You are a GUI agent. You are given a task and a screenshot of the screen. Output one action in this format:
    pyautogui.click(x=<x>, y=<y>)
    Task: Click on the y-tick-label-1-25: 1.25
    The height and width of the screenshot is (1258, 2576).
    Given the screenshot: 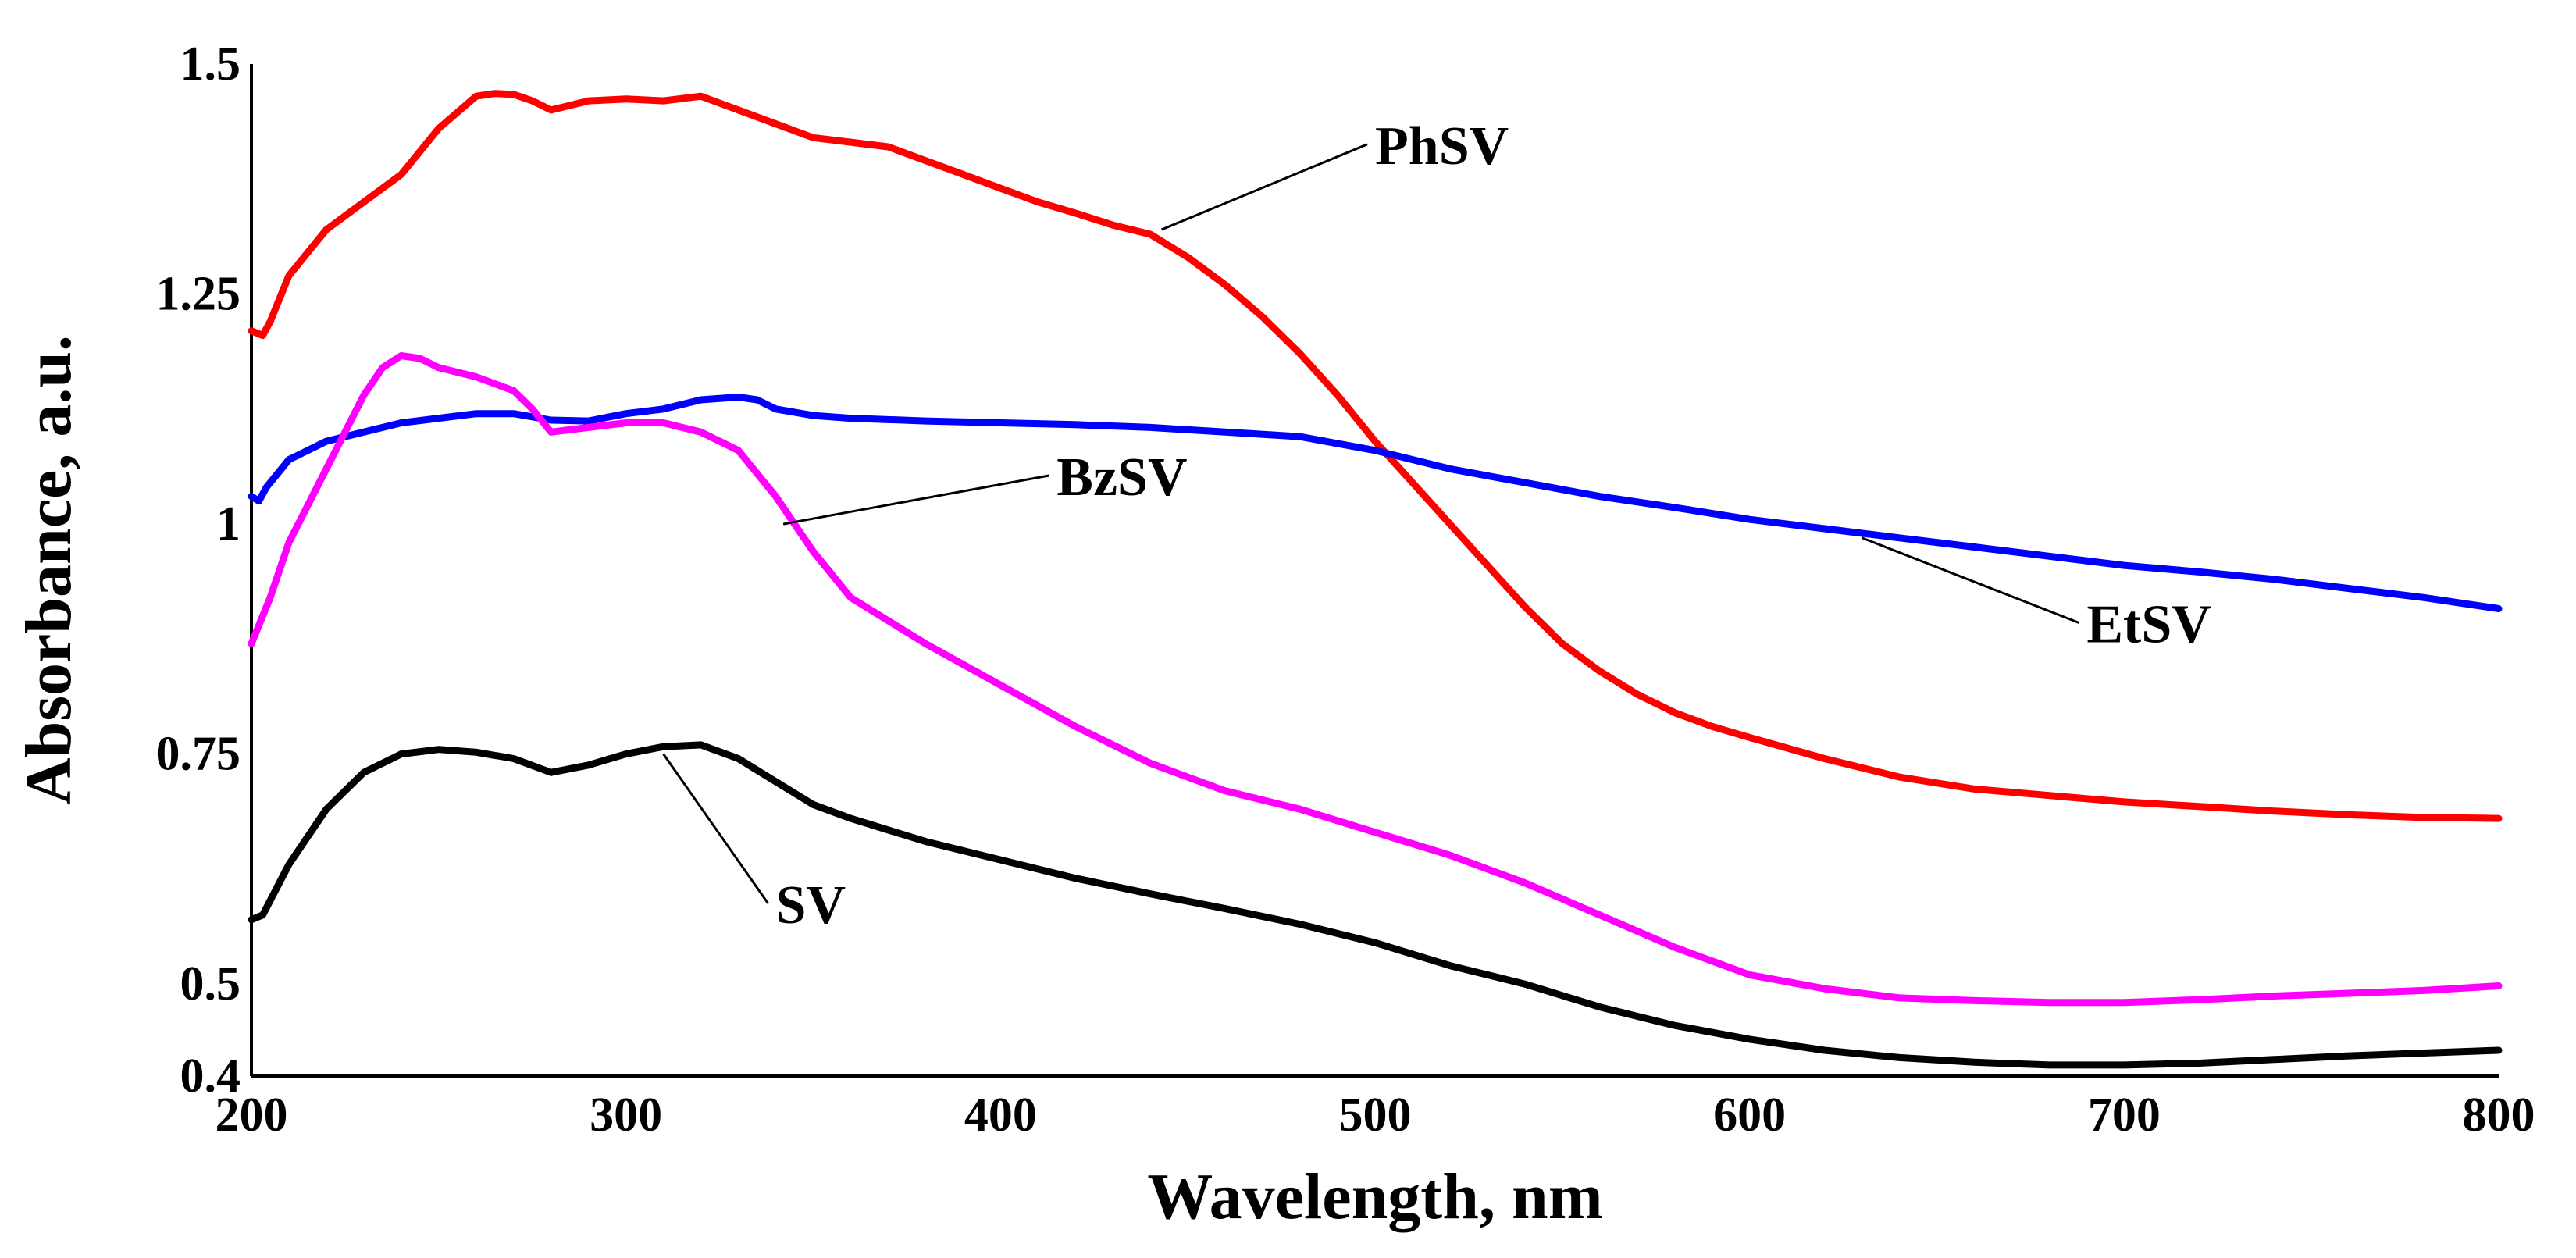 What is the action you would take?
    pyautogui.click(x=198, y=294)
    